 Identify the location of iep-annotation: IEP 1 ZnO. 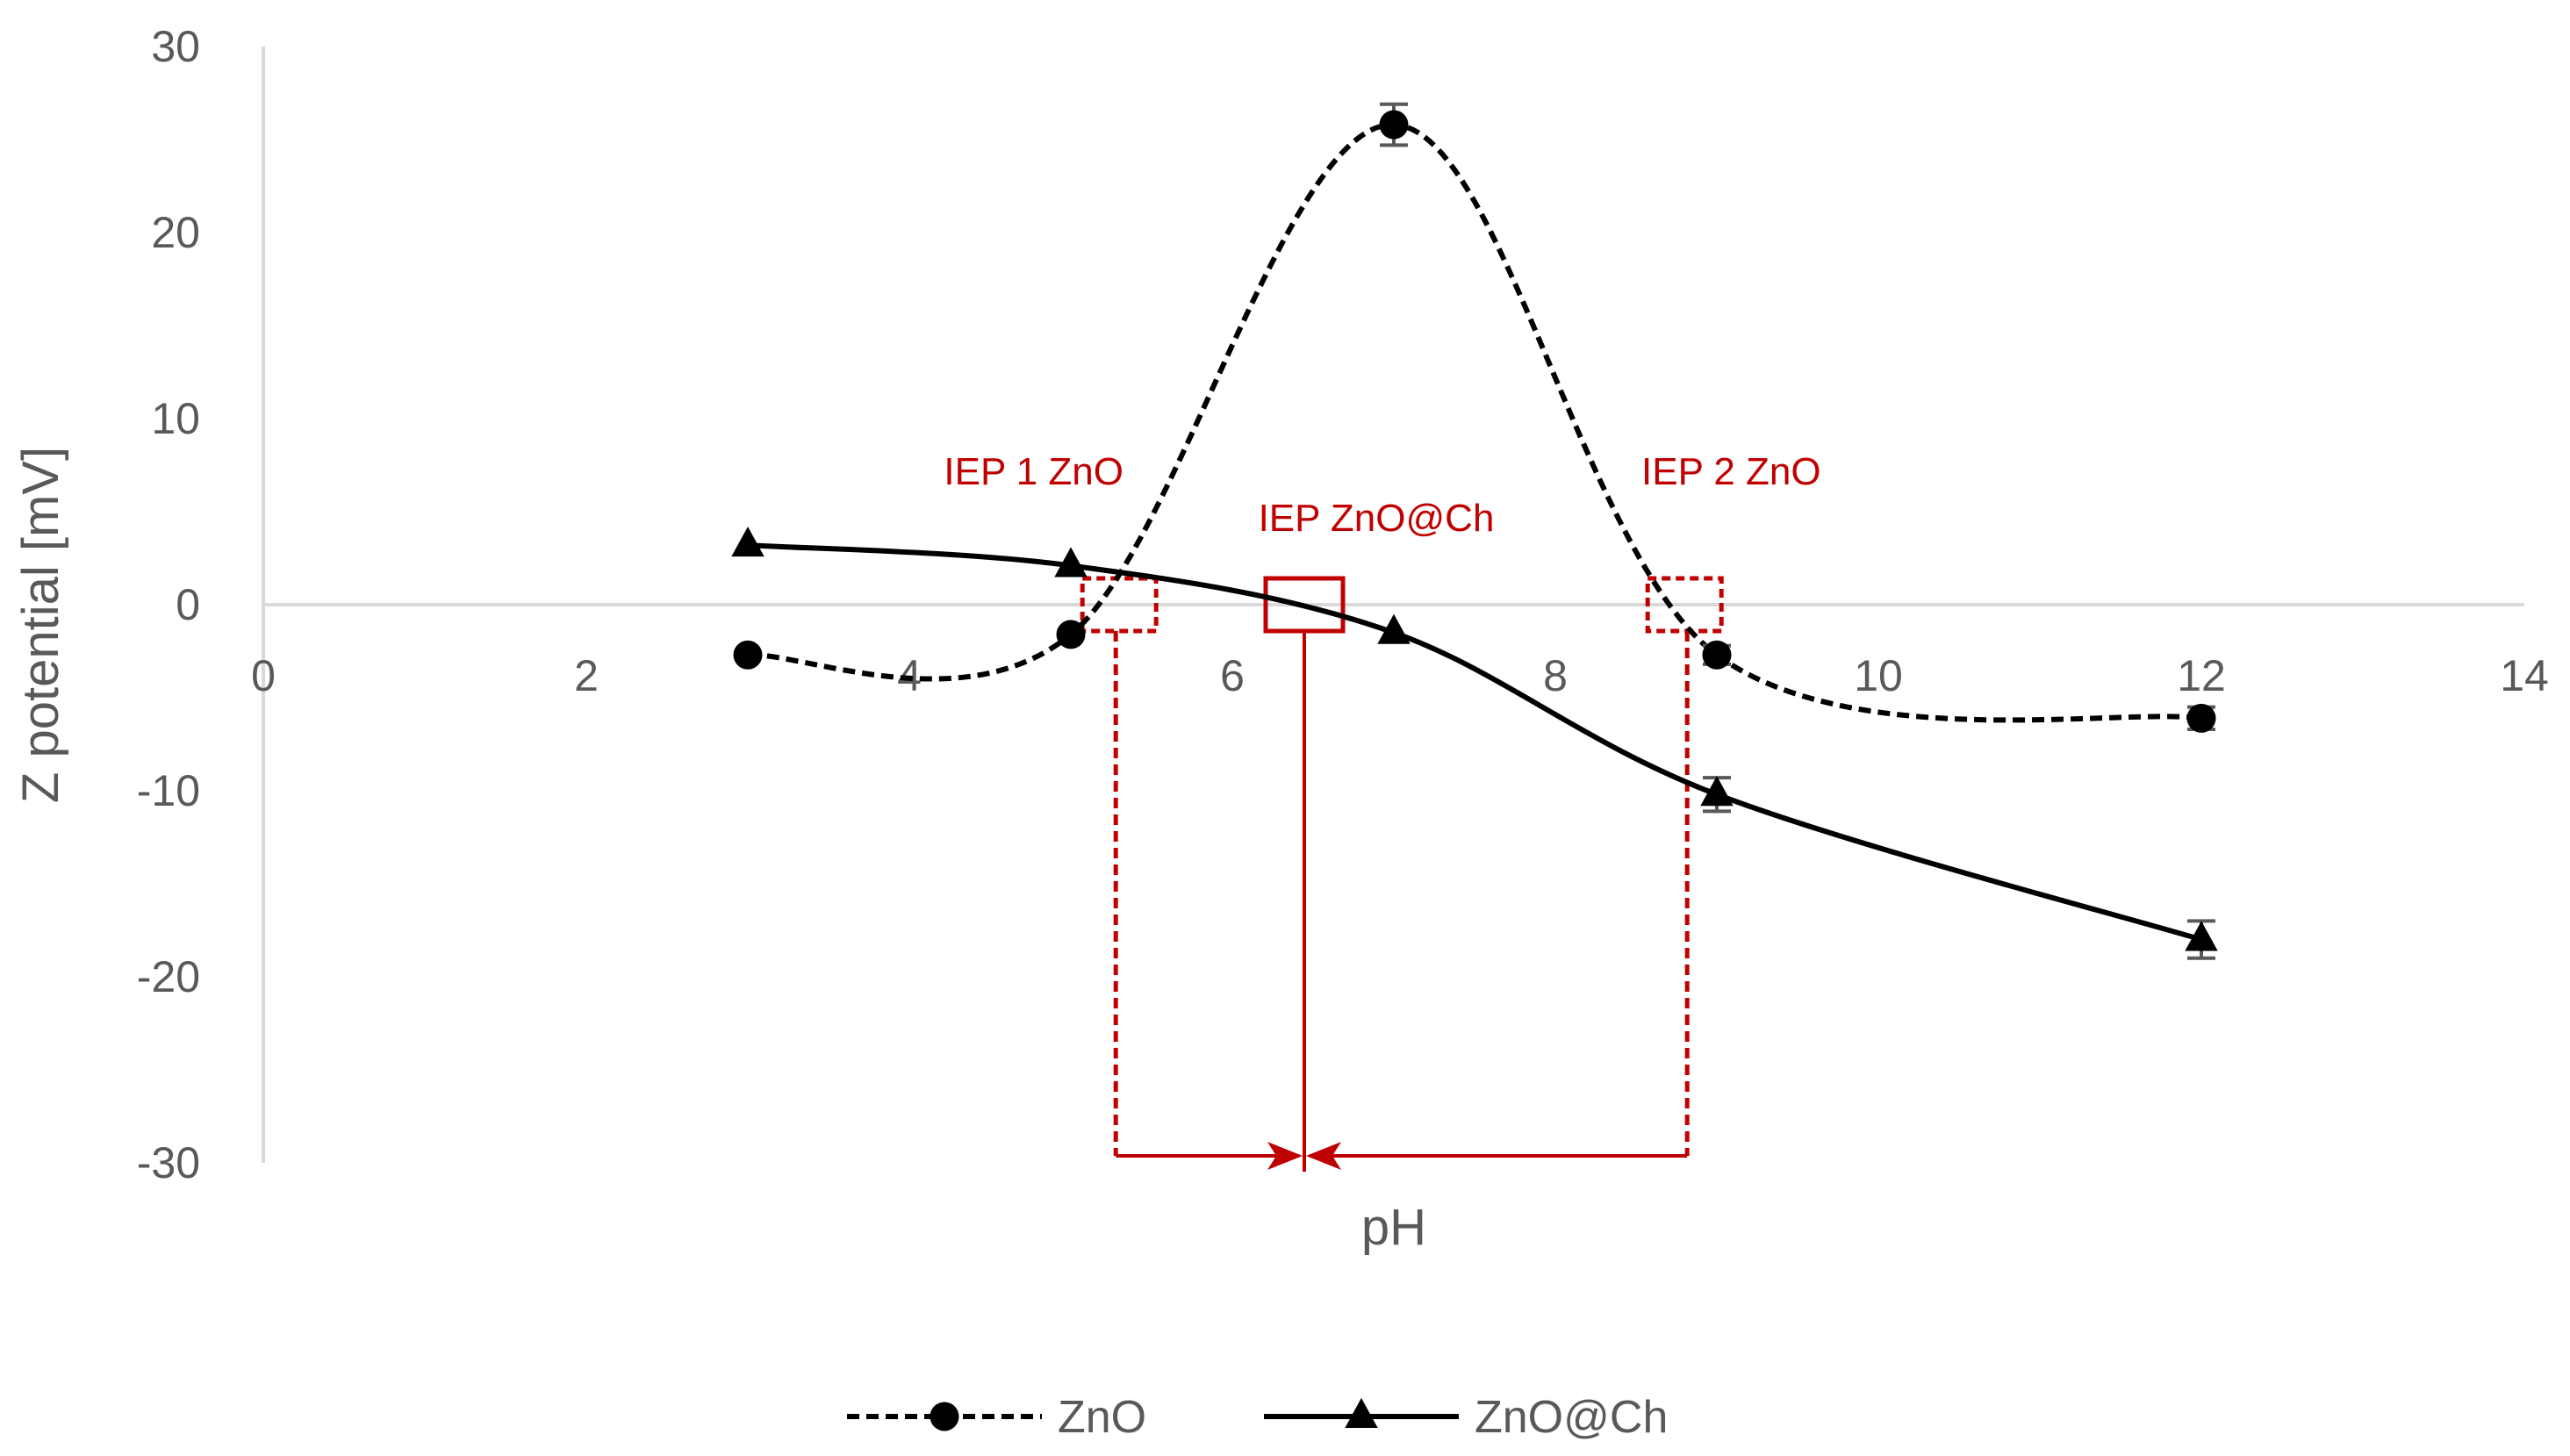
(1123, 810).